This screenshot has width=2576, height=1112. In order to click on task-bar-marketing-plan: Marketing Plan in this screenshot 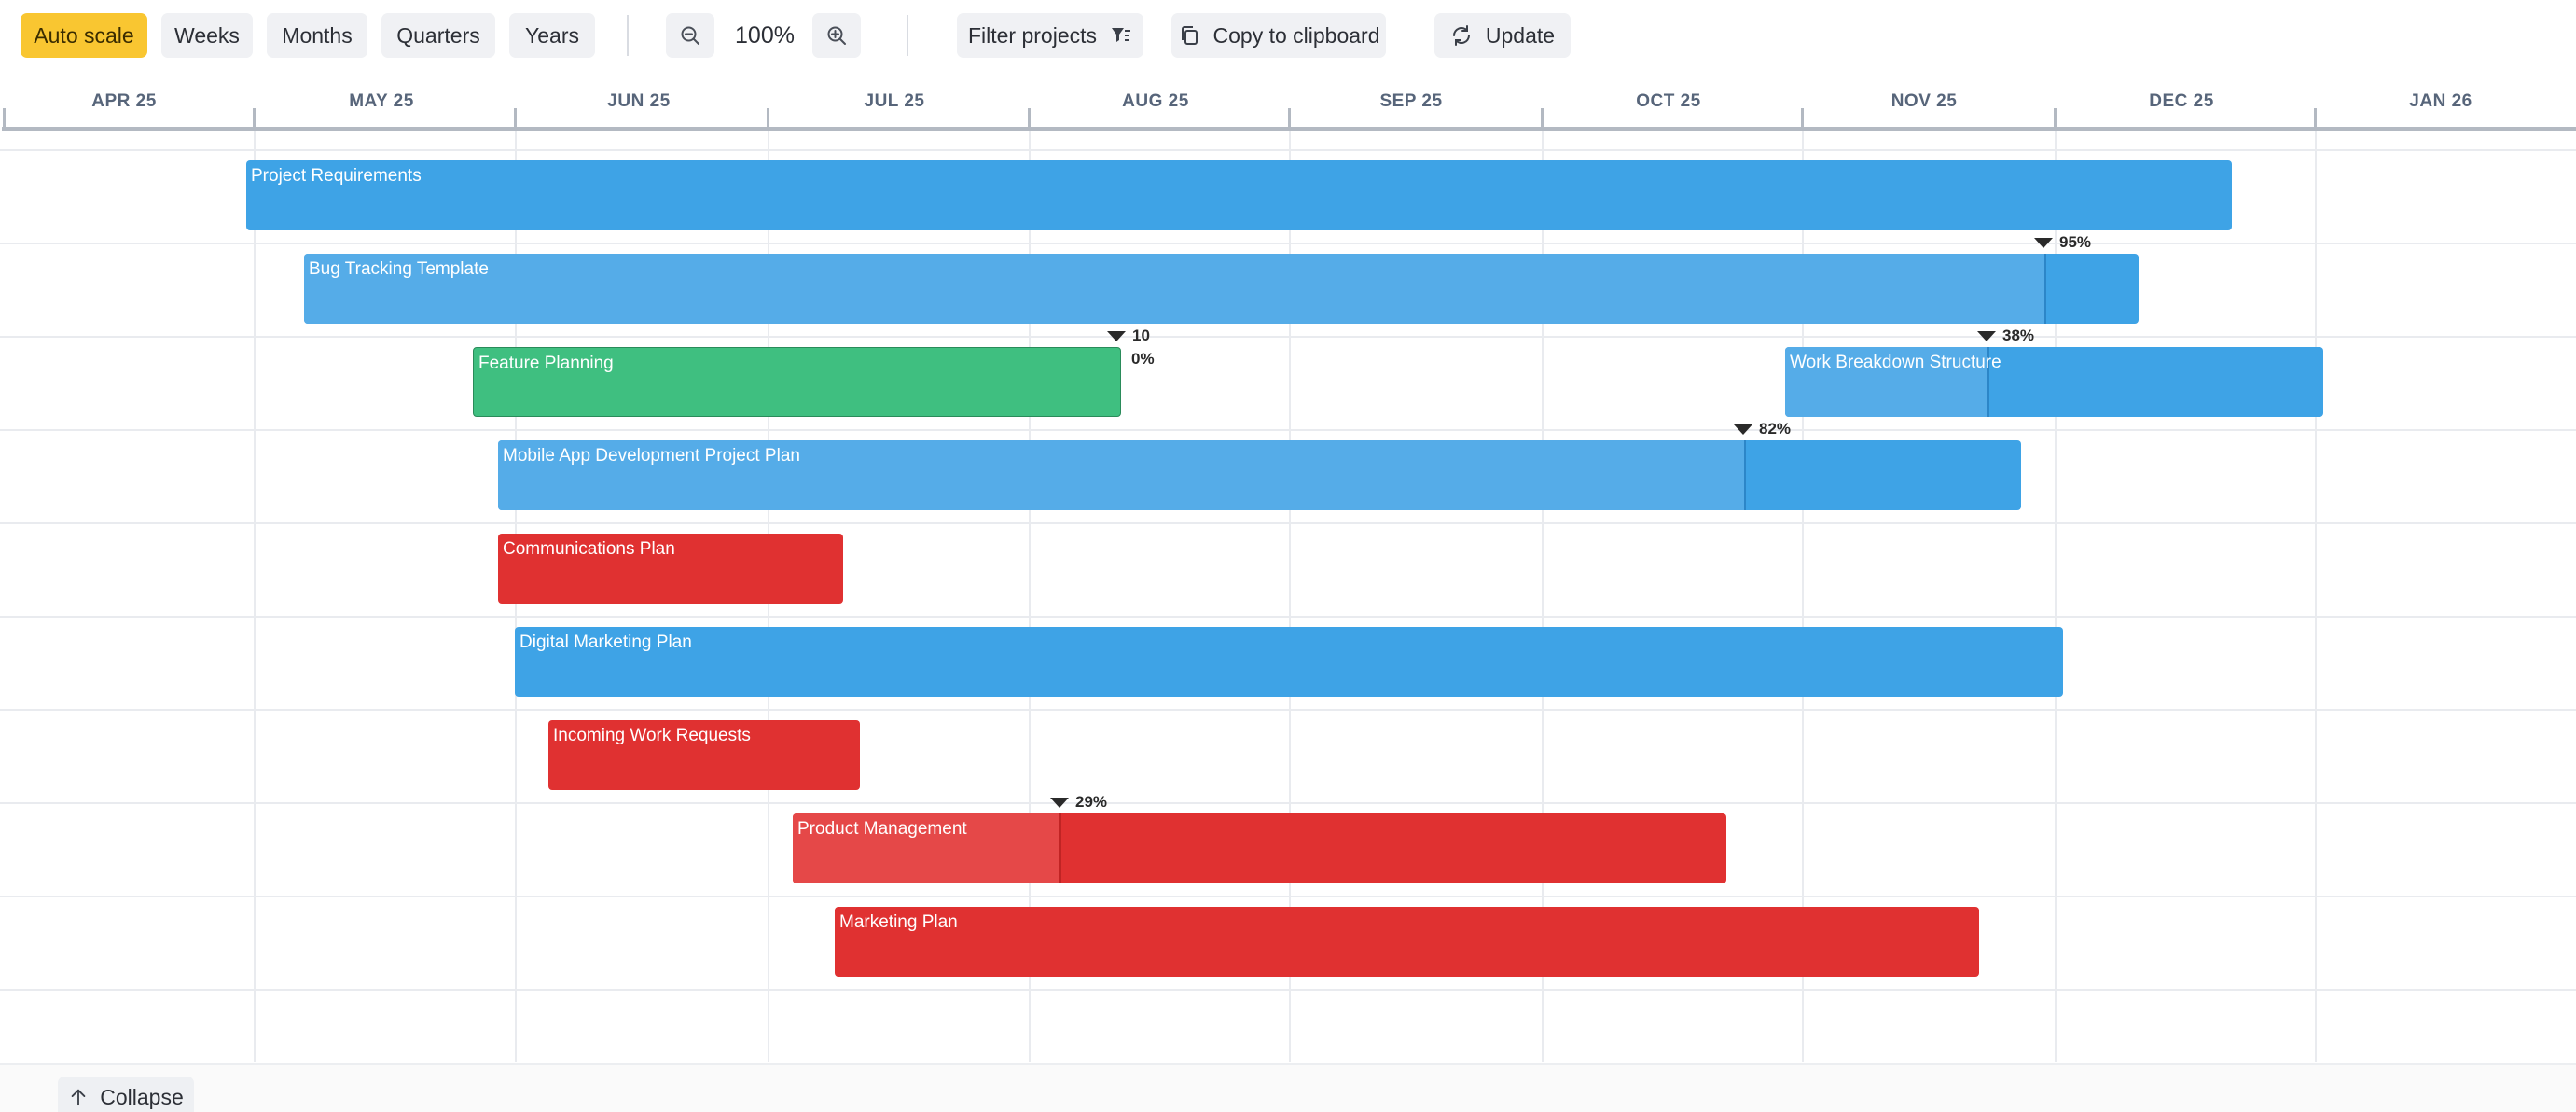, I will do `click(1407, 942)`.